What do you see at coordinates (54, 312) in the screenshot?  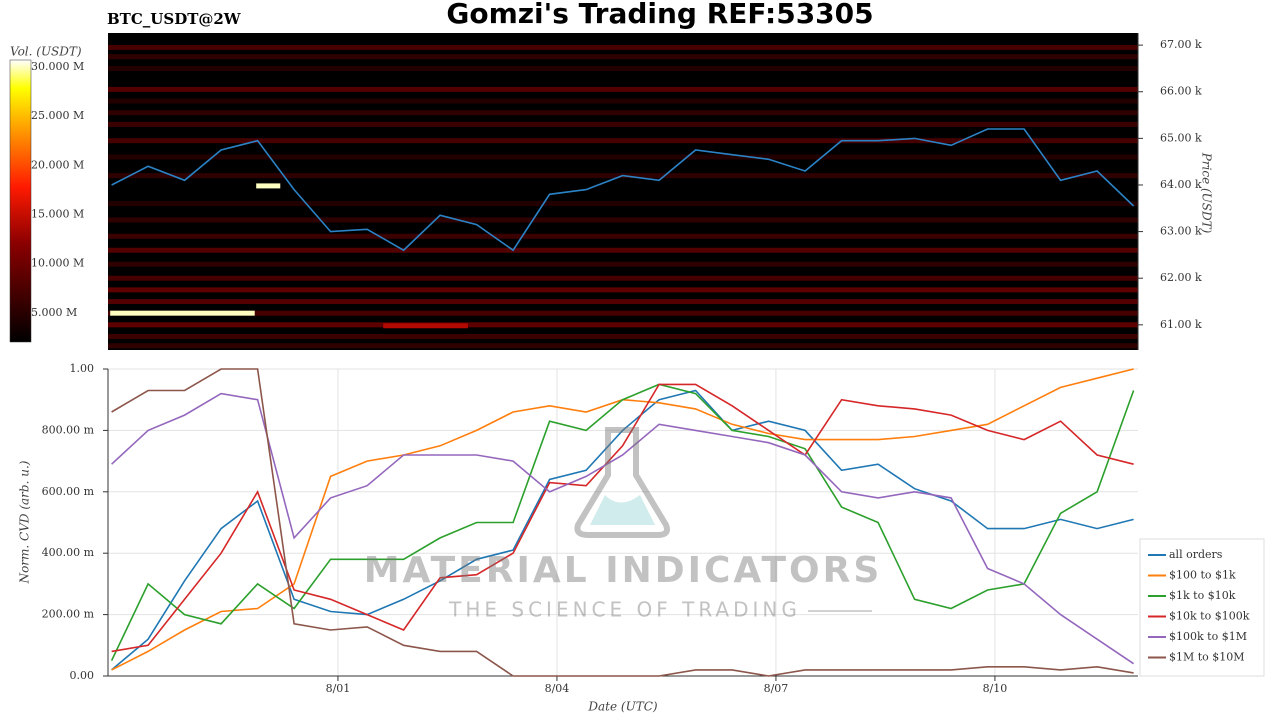 I see `colorbar-tick-label: 5.000 M` at bounding box center [54, 312].